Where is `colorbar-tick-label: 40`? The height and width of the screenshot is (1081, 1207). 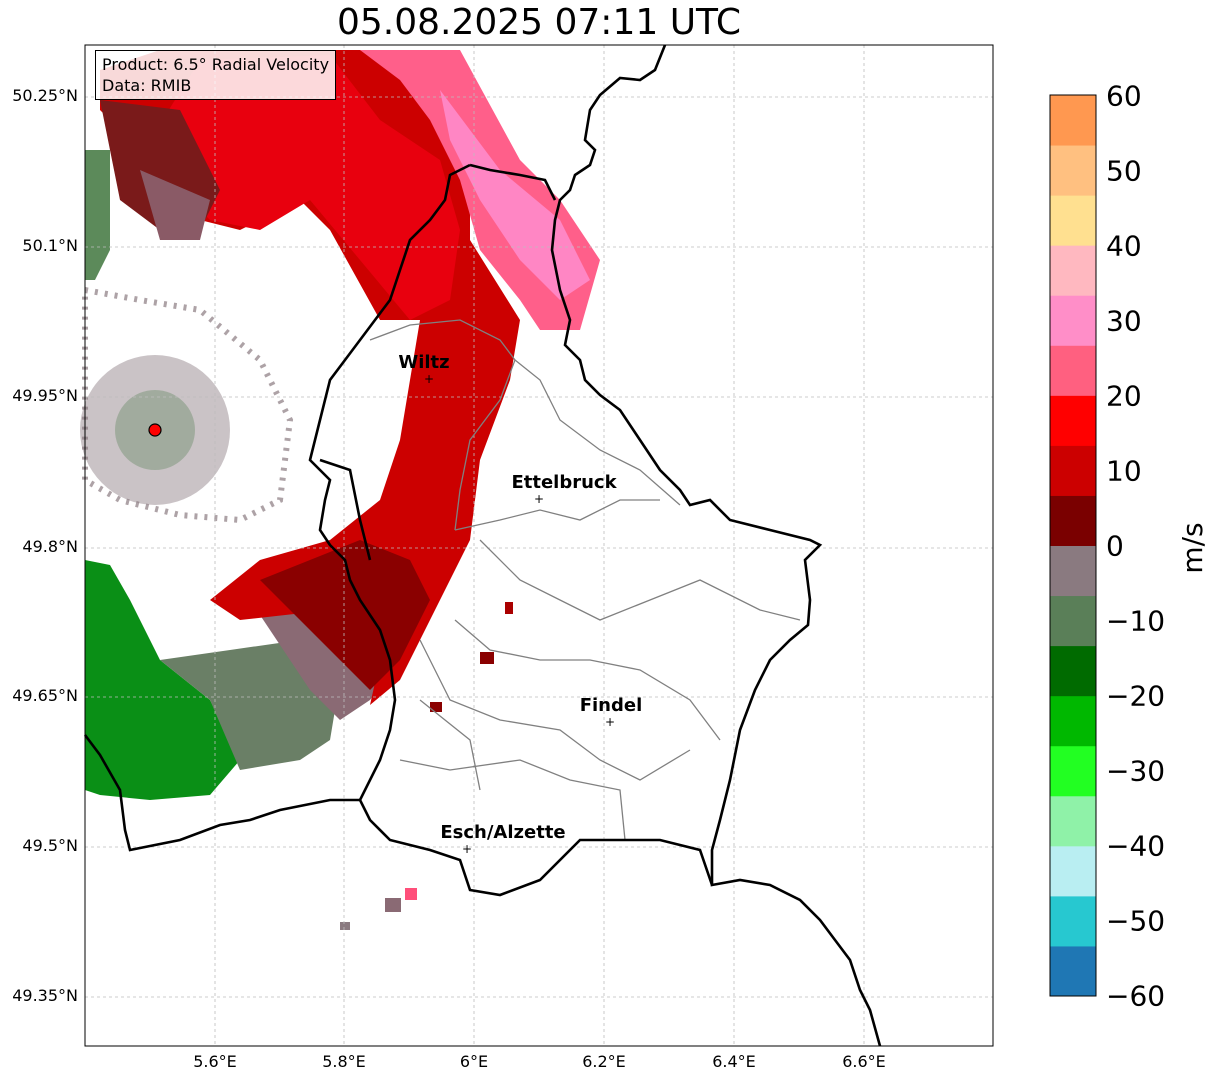 colorbar-tick-label: 40 is located at coordinates (1124, 246).